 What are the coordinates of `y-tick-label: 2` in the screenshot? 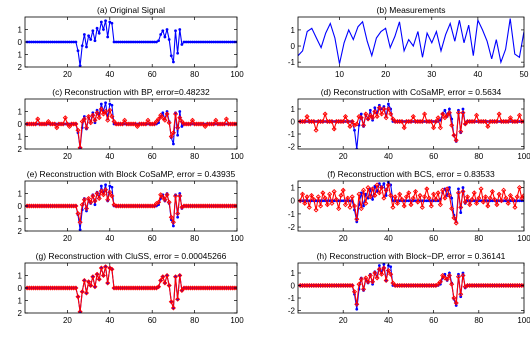 It's located at (20, 313).